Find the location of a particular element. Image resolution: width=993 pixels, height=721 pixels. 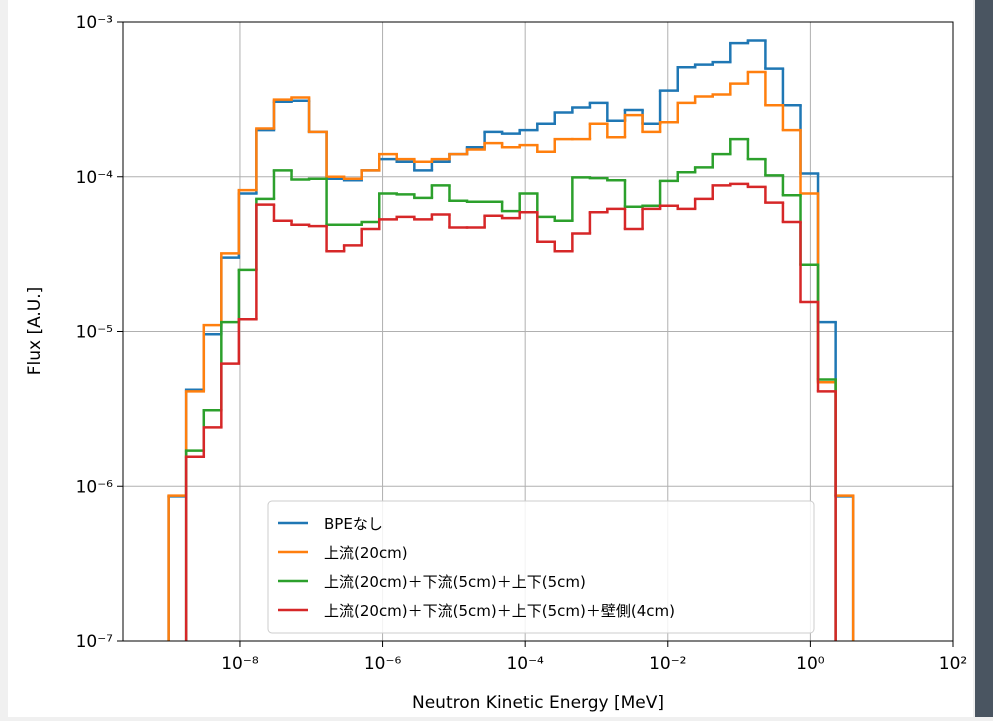

legend-label: BPEなし is located at coordinates (353, 524).